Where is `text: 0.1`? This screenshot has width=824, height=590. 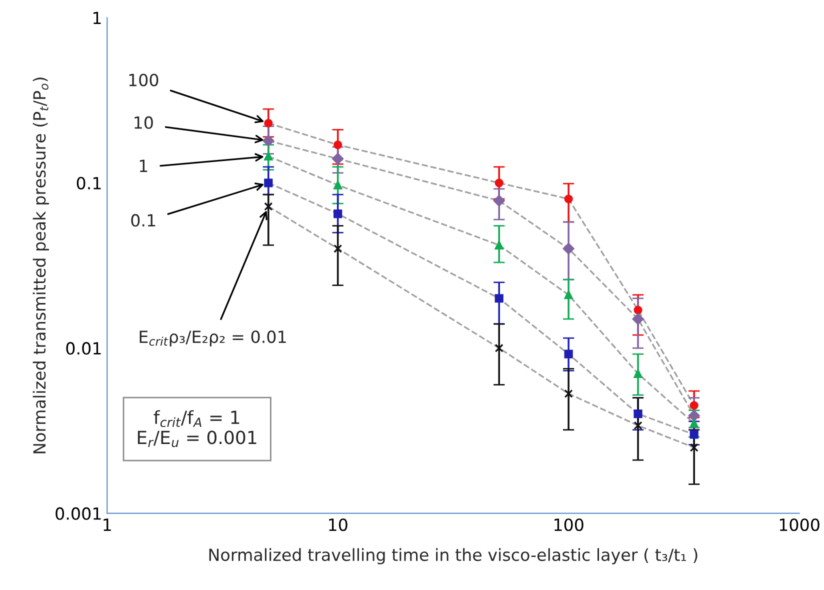 text: 0.1 is located at coordinates (143, 220).